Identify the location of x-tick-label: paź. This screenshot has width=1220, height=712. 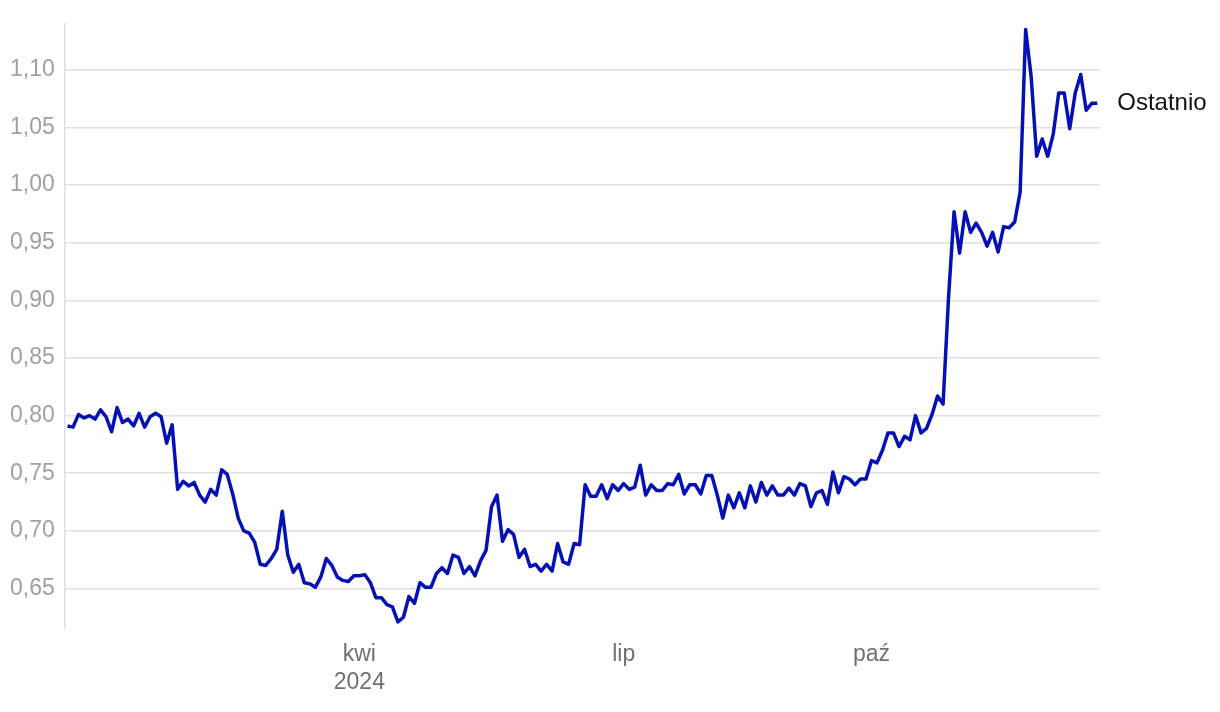
(871, 652).